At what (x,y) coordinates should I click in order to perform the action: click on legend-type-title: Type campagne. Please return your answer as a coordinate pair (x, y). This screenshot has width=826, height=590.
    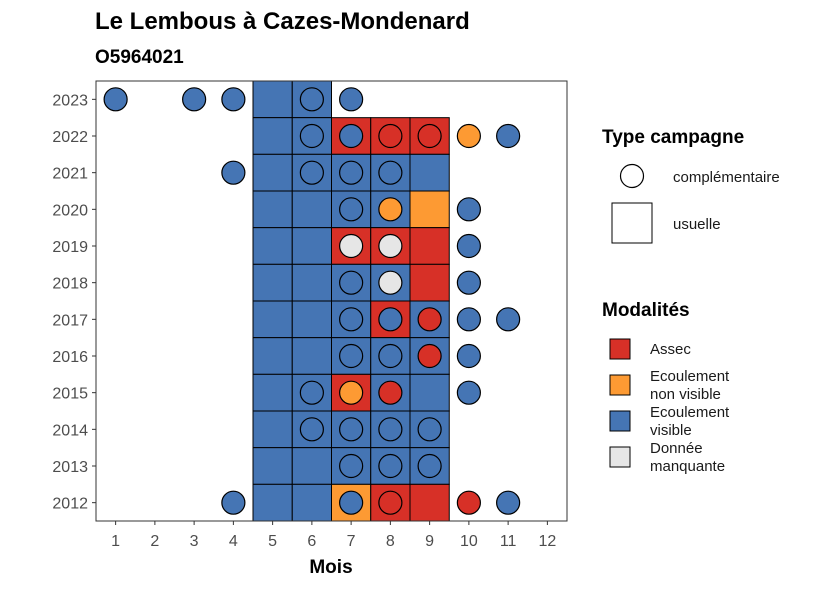
    Looking at the image, I should click on (673, 137).